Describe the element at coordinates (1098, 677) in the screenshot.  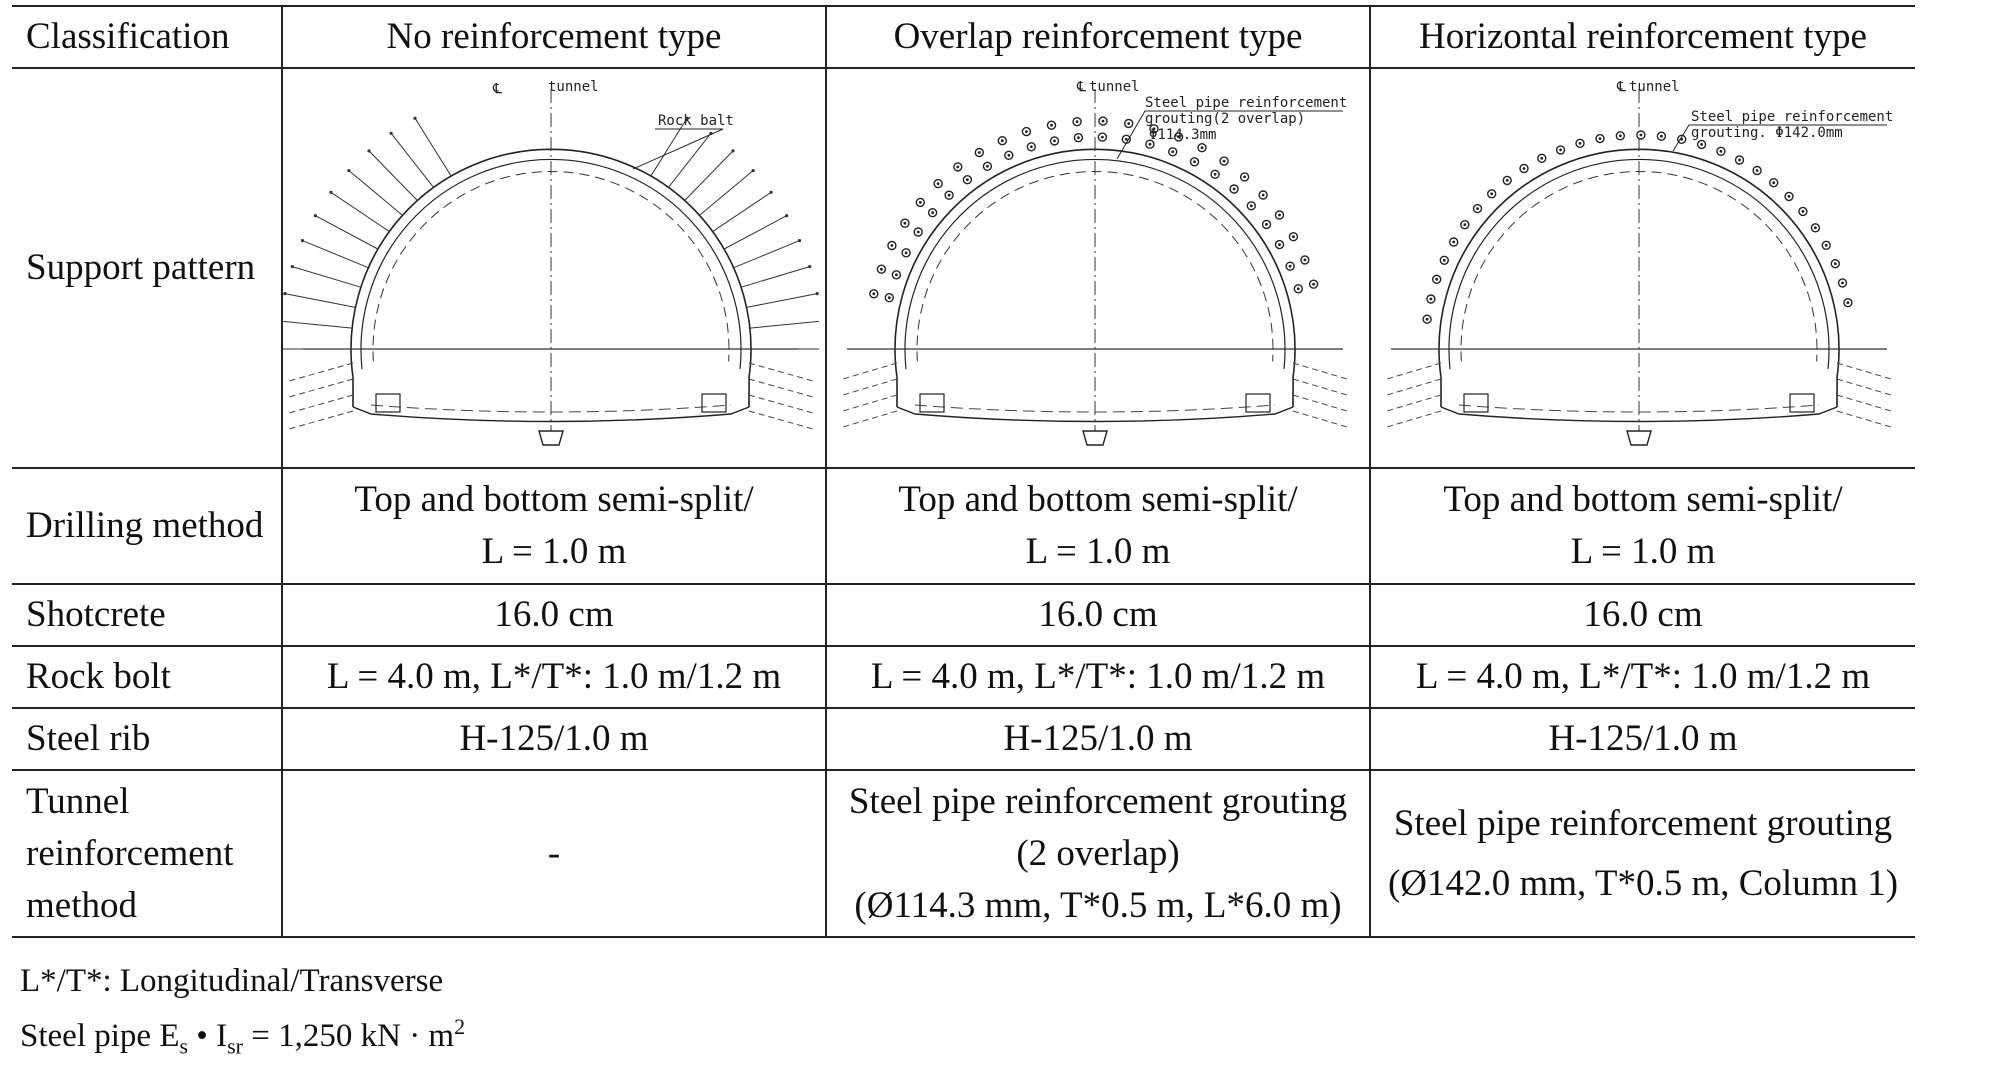
I see `rock-bolt-overlap: L = 4.0 m, L*/T*: 1.0 m/1.2 m` at that location.